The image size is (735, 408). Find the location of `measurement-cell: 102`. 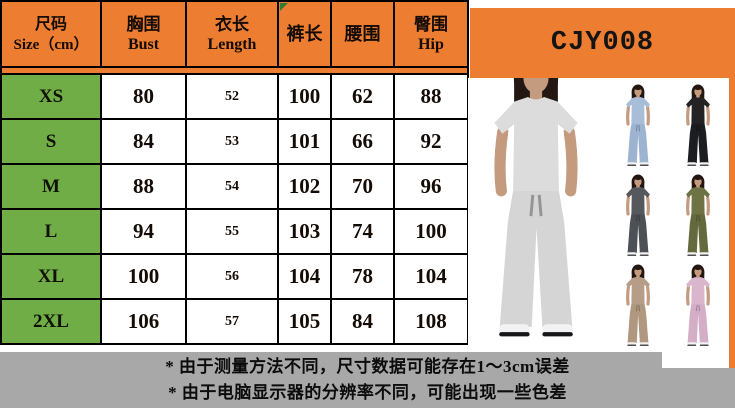

measurement-cell: 102 is located at coordinates (304, 186).